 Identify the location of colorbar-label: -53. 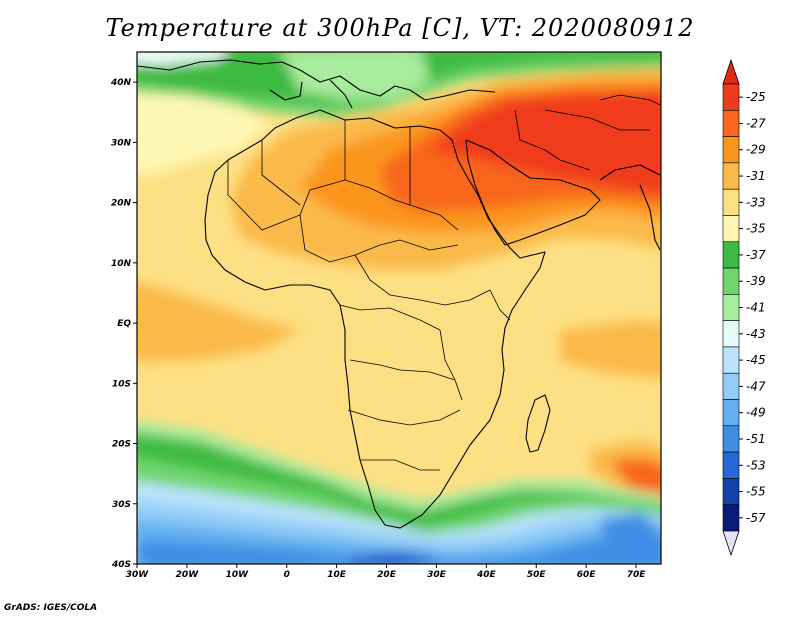
(756, 465).